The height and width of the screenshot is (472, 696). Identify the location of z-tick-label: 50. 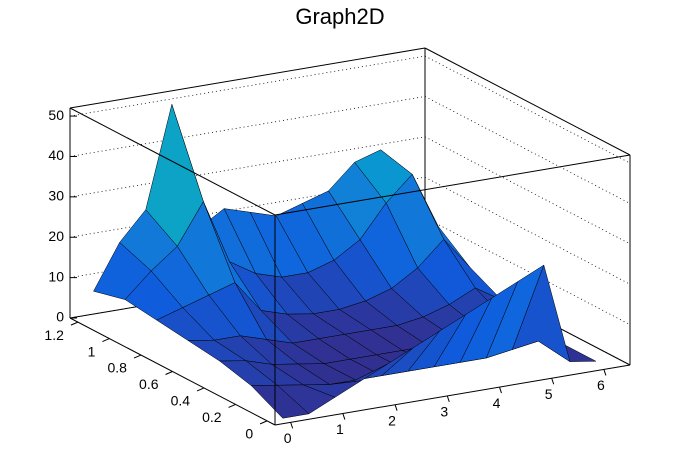
(56, 115).